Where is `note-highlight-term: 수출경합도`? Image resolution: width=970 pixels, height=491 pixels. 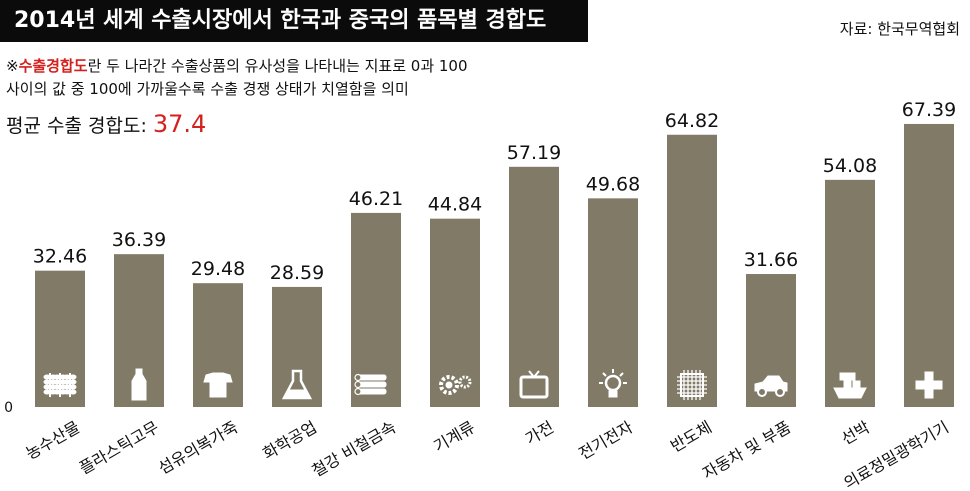
note-highlight-term: 수출경합도 is located at coordinates (53, 66).